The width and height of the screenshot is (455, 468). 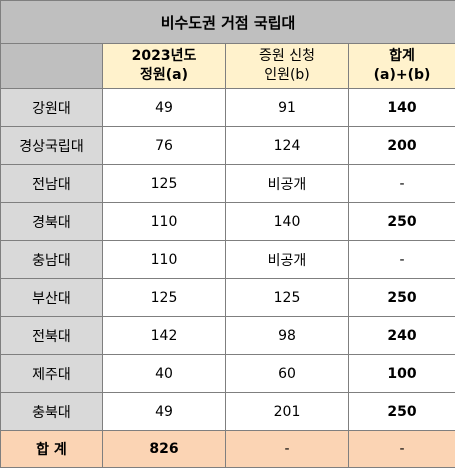 What do you see at coordinates (51, 335) in the screenshot?
I see `university-name: 전북대` at bounding box center [51, 335].